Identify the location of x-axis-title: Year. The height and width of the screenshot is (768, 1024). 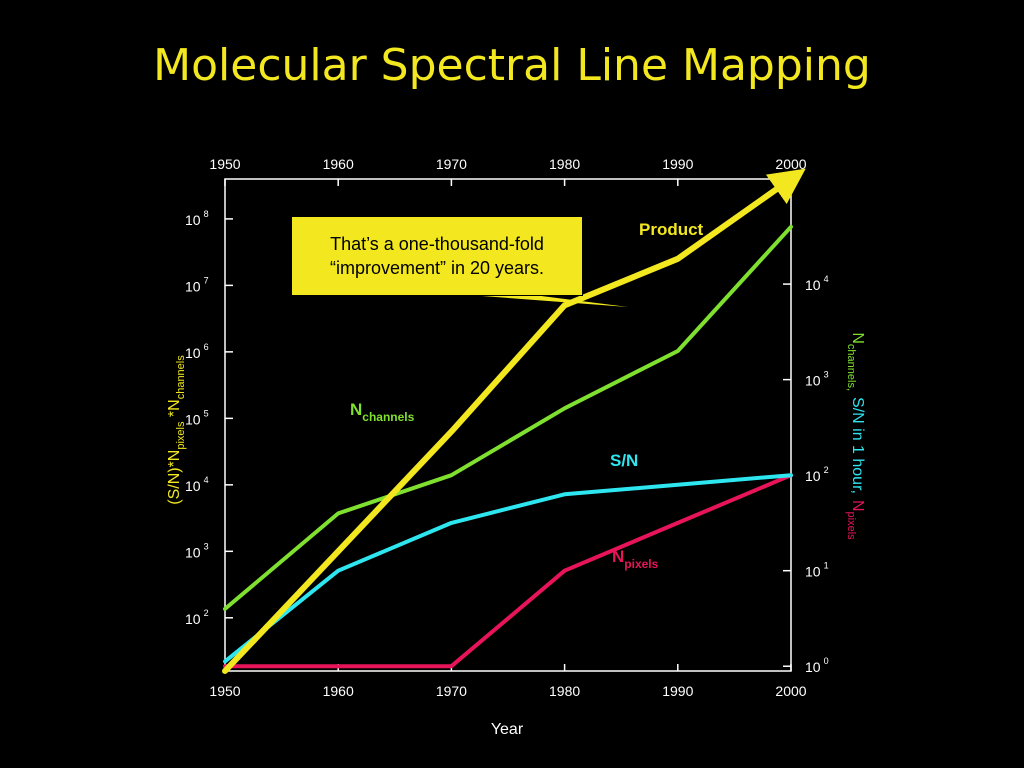
(507, 729).